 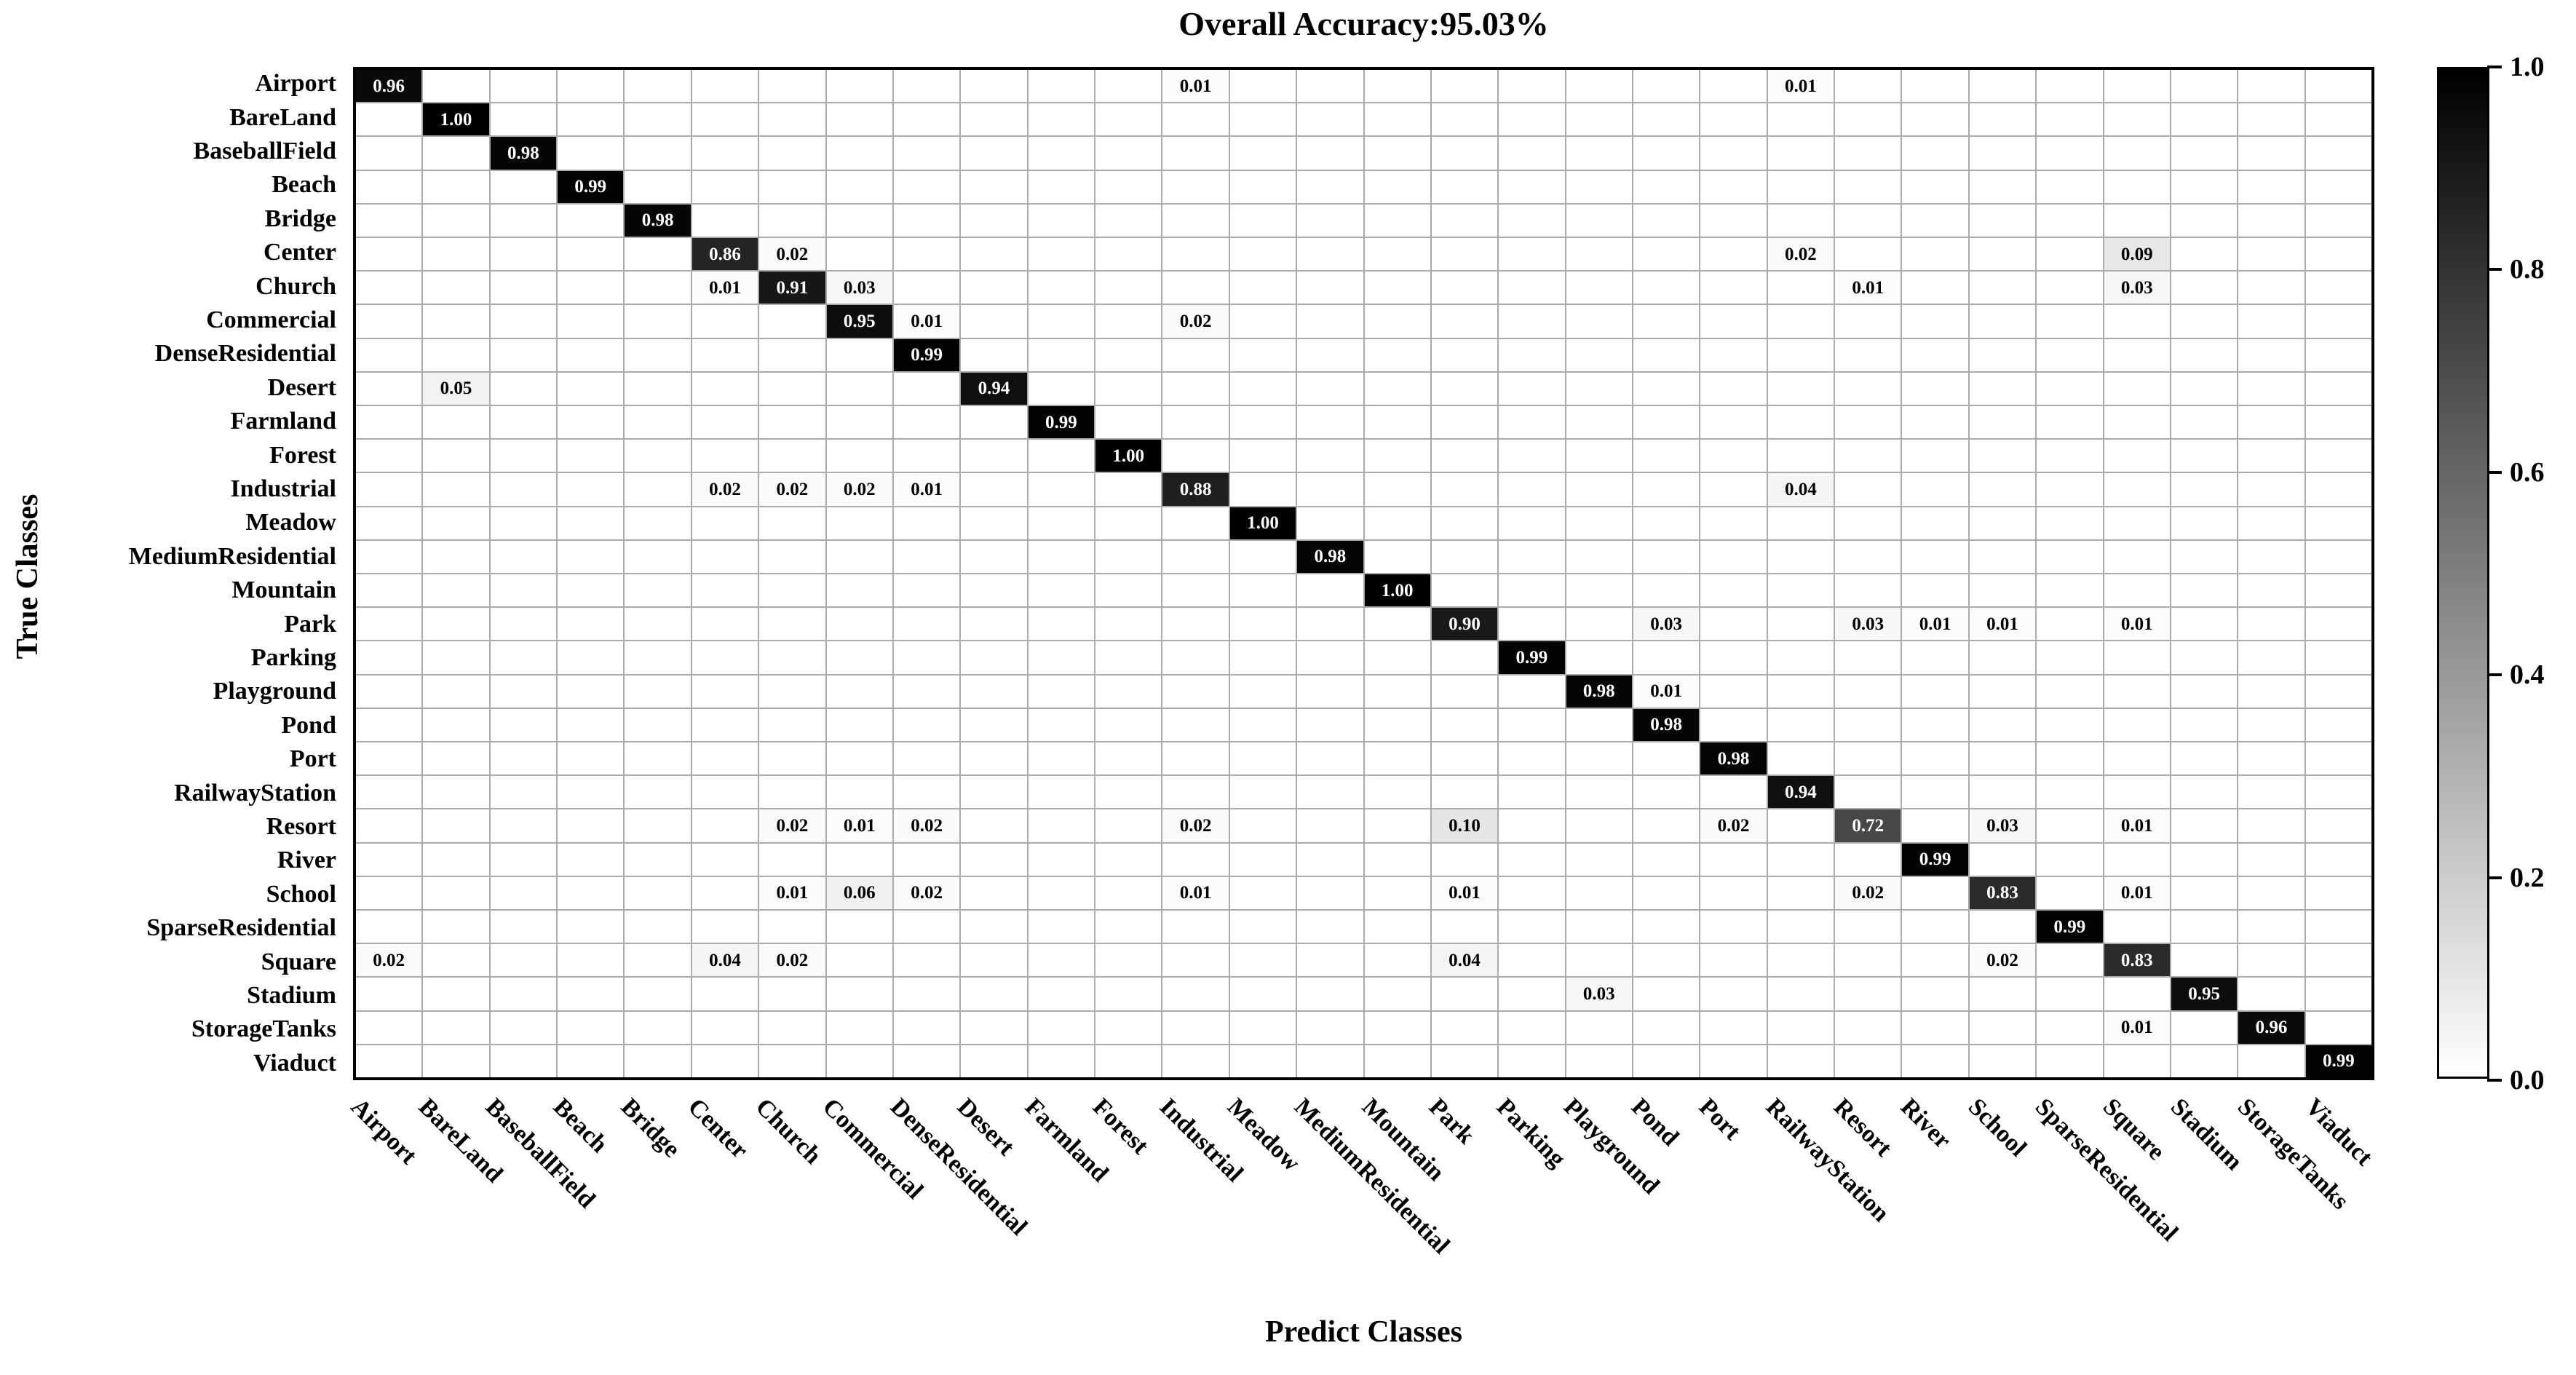 I want to click on colorbar-tick-label: 0.6, so click(x=2527, y=472).